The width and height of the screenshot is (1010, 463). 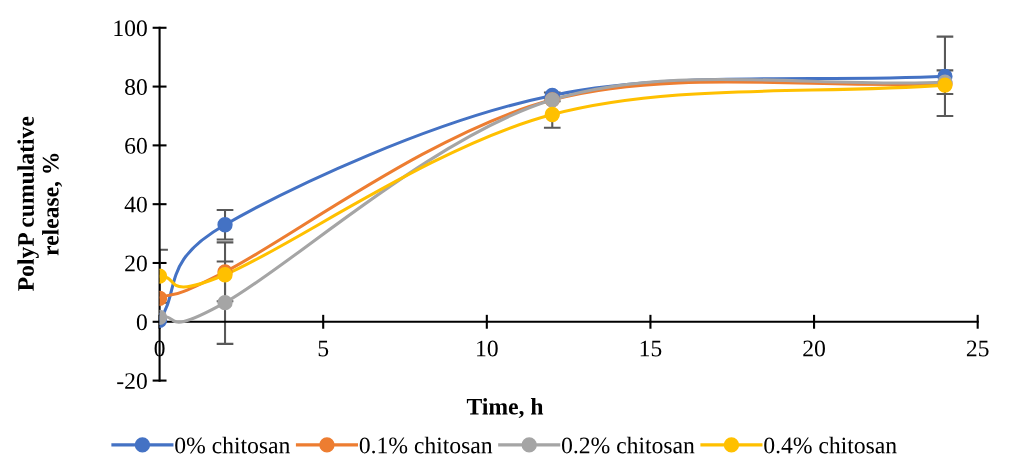 What do you see at coordinates (141, 322) in the screenshot?
I see `y-tick-label: 0` at bounding box center [141, 322].